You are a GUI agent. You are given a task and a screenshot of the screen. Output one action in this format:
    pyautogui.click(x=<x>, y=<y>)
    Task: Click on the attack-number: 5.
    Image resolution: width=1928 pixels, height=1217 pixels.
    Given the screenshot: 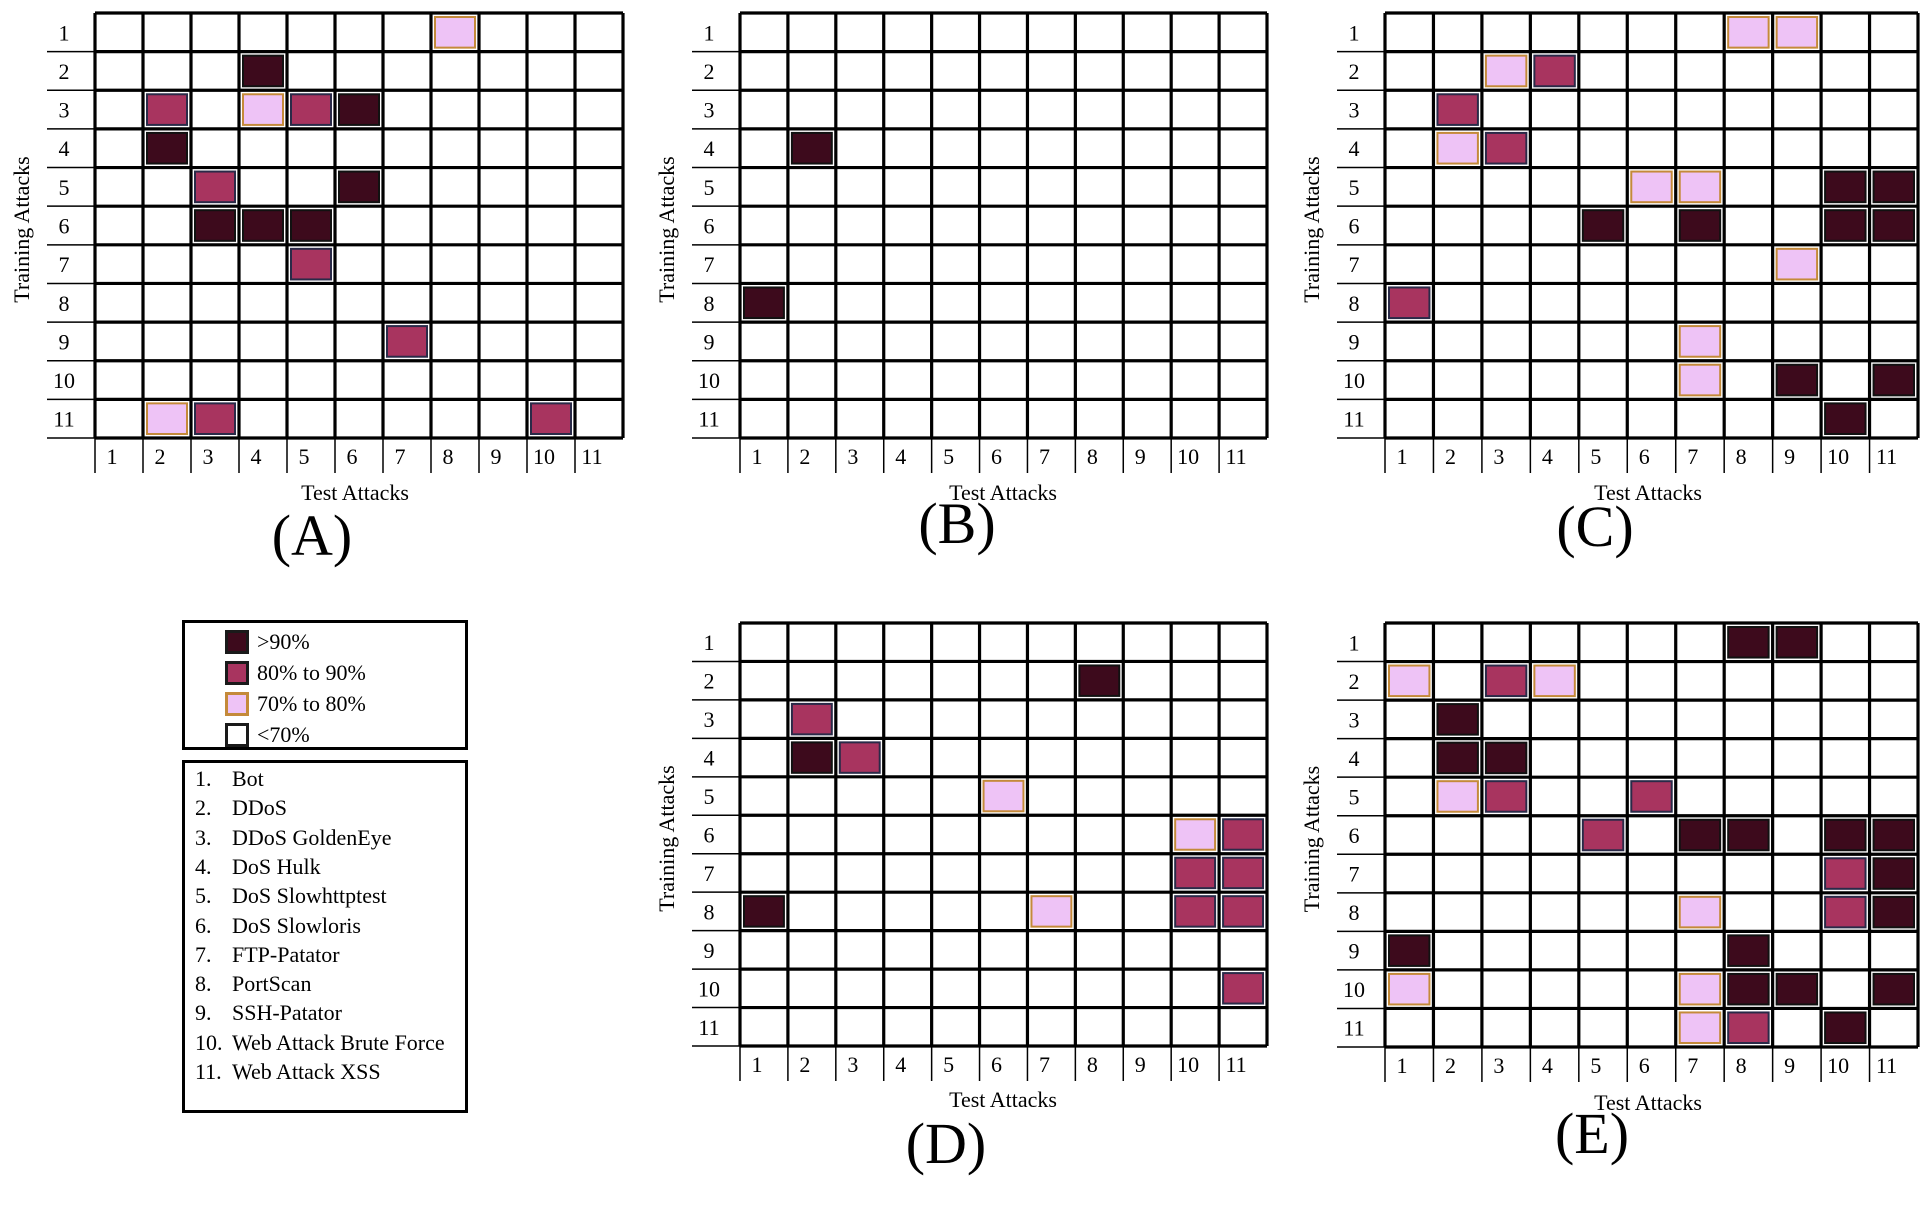 What is the action you would take?
    pyautogui.click(x=203, y=896)
    